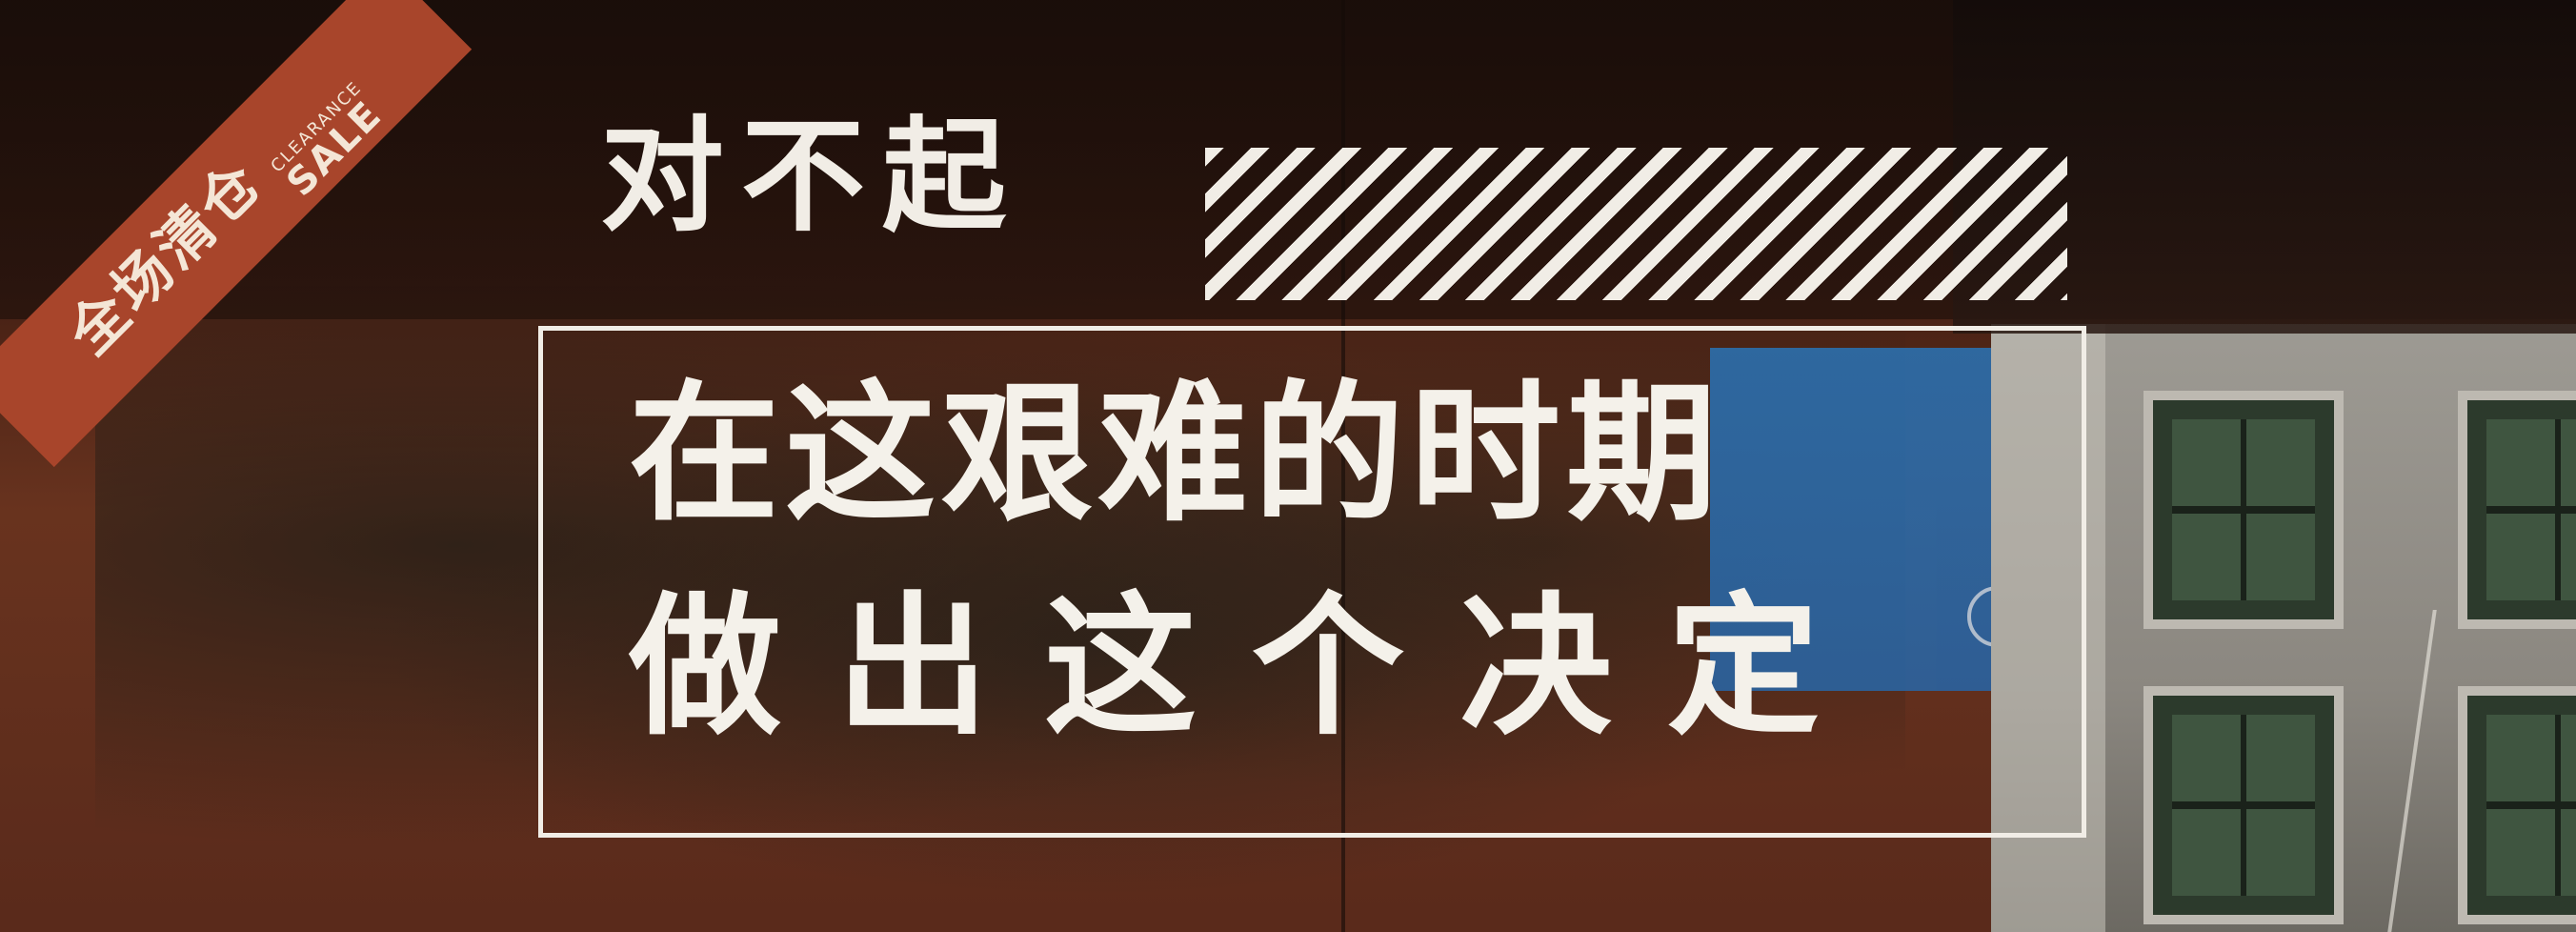  Describe the element at coordinates (1252, 666) in the screenshot. I see `message-line-2: 做出这个决定` at that location.